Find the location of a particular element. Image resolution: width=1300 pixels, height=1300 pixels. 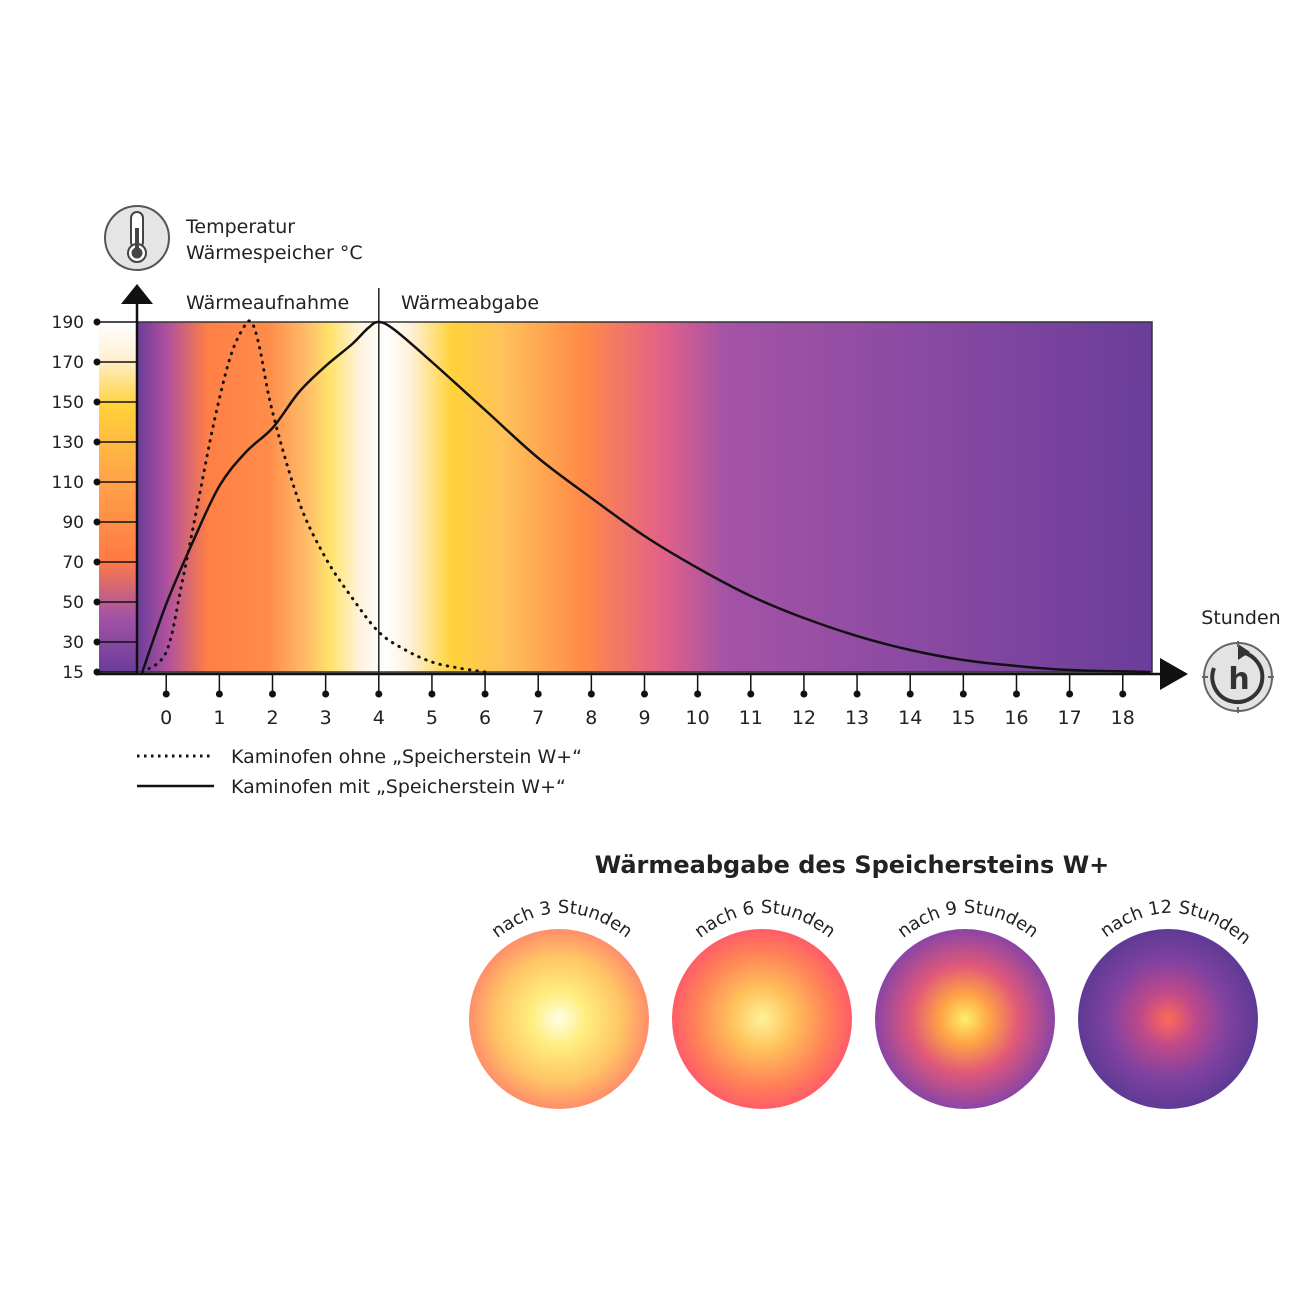

x-tick-label: 8 is located at coordinates (591, 718).